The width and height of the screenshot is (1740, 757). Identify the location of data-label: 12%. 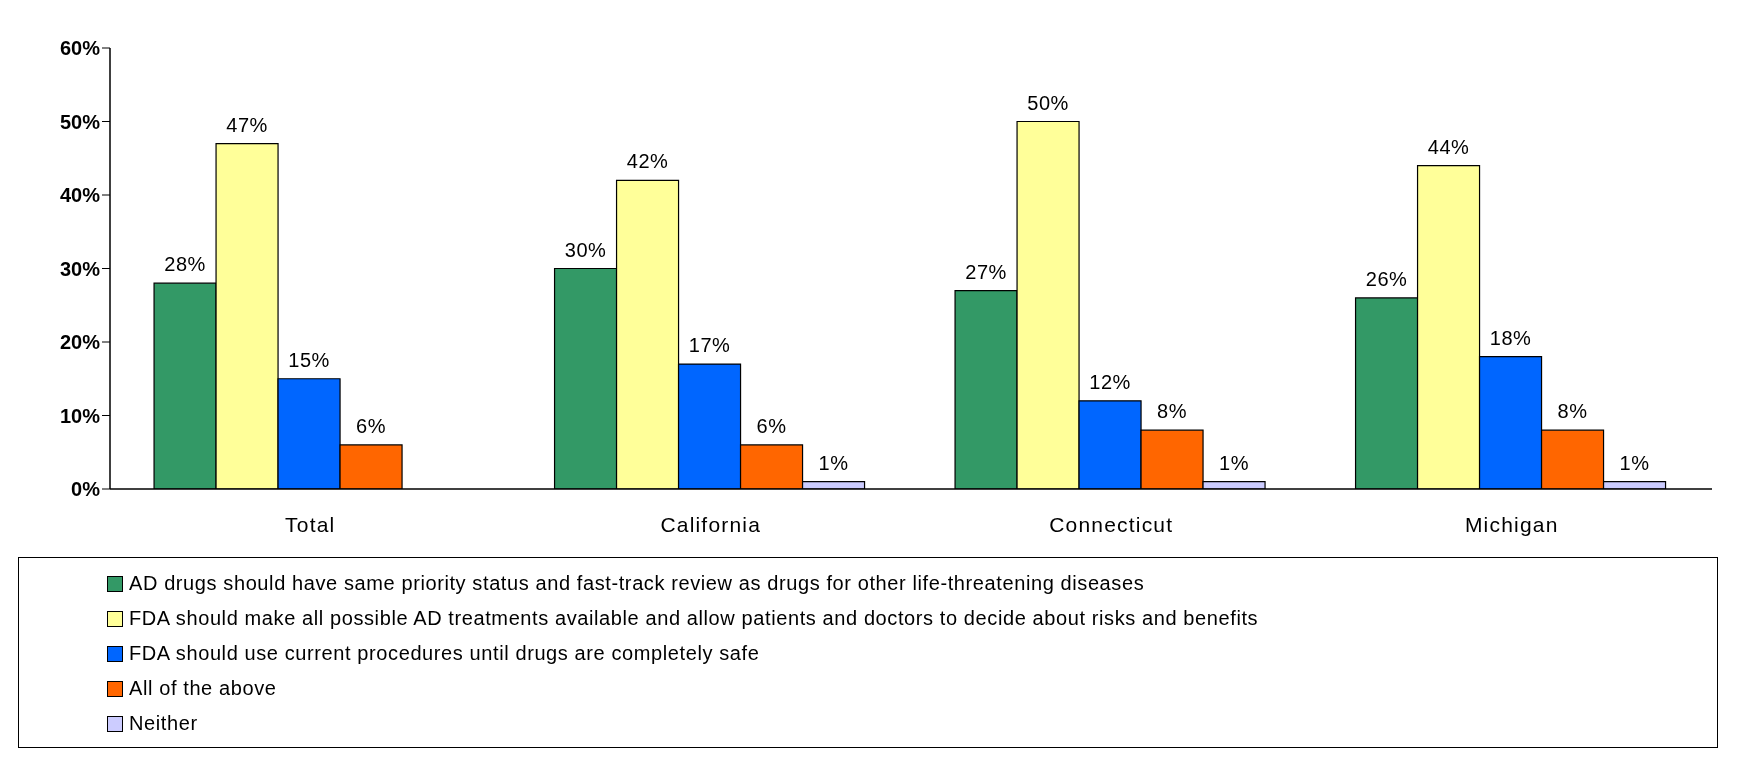
(1110, 381).